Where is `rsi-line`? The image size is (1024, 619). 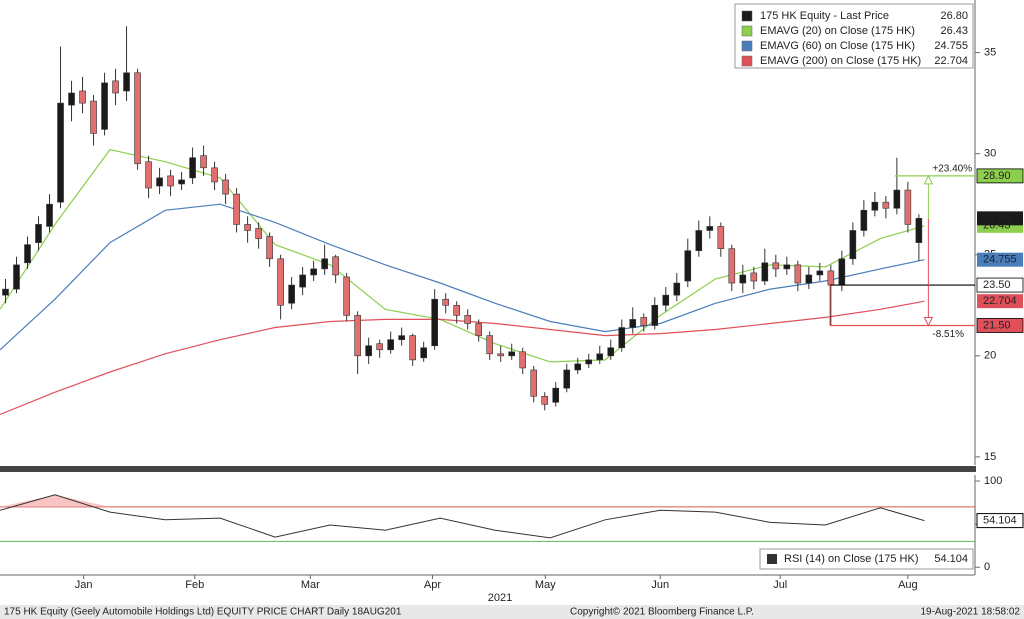
rsi-line is located at coordinates (462, 516).